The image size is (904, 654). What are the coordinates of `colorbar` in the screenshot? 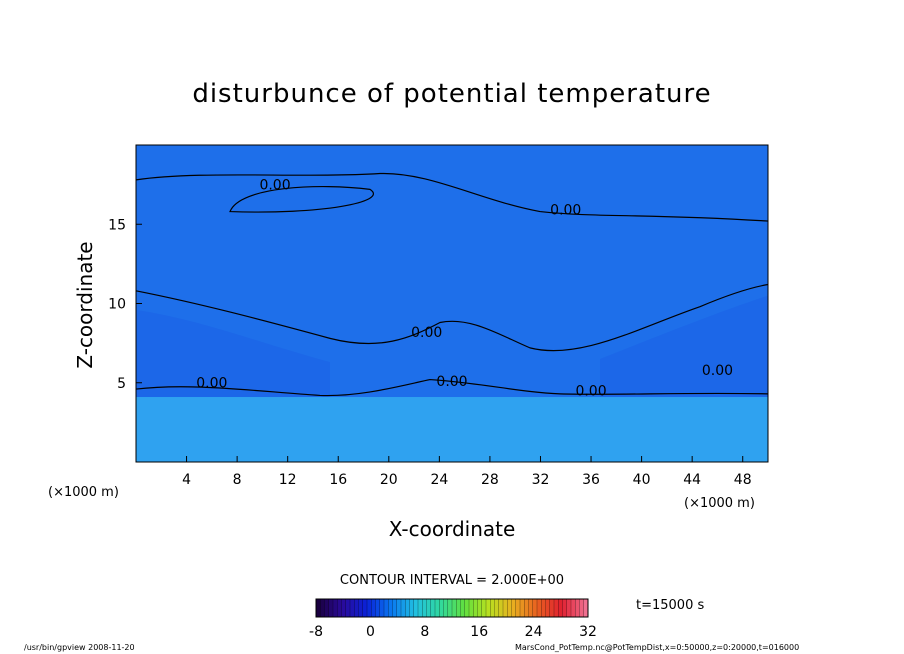 It's located at (452, 608).